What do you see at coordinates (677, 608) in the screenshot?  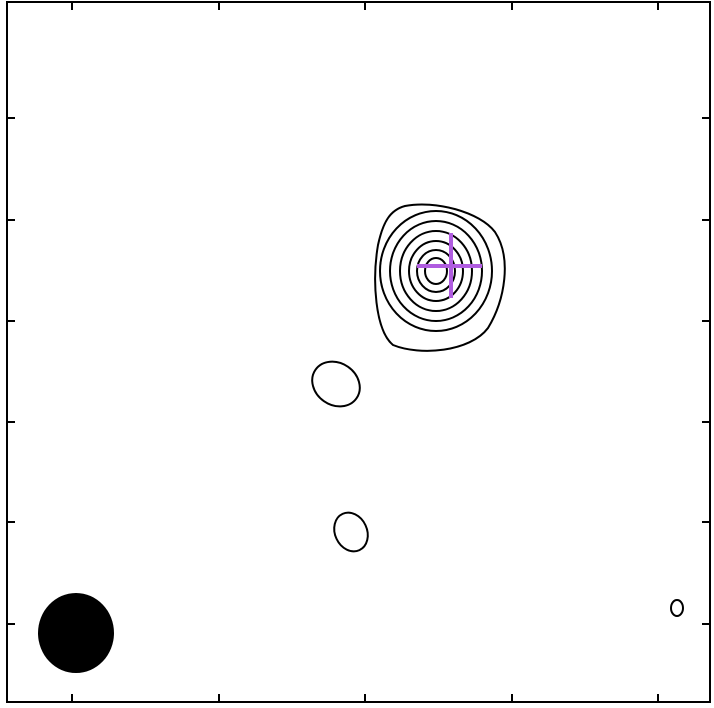 I see `contour-blob-small-right` at bounding box center [677, 608].